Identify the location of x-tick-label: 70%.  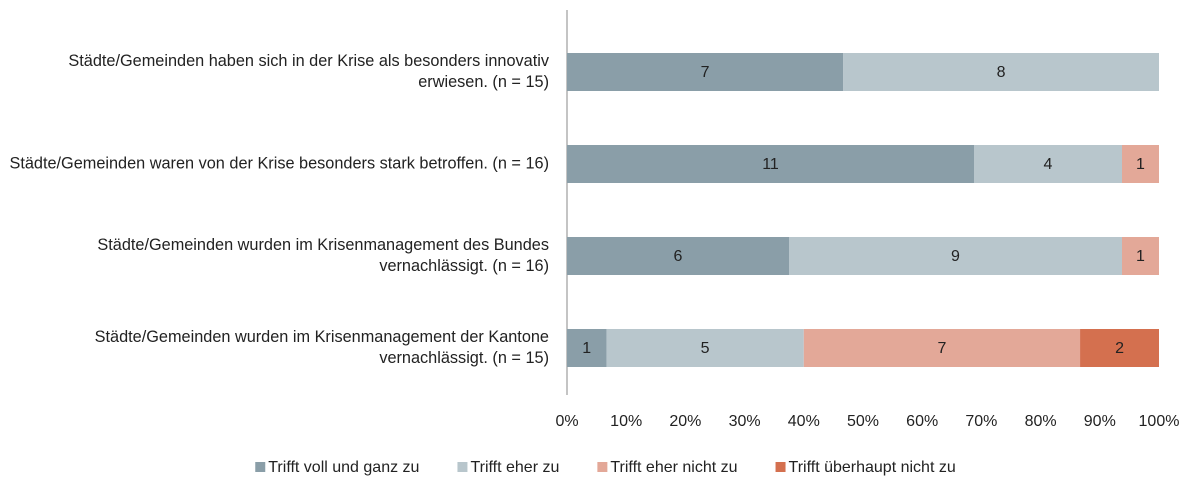
(981, 421).